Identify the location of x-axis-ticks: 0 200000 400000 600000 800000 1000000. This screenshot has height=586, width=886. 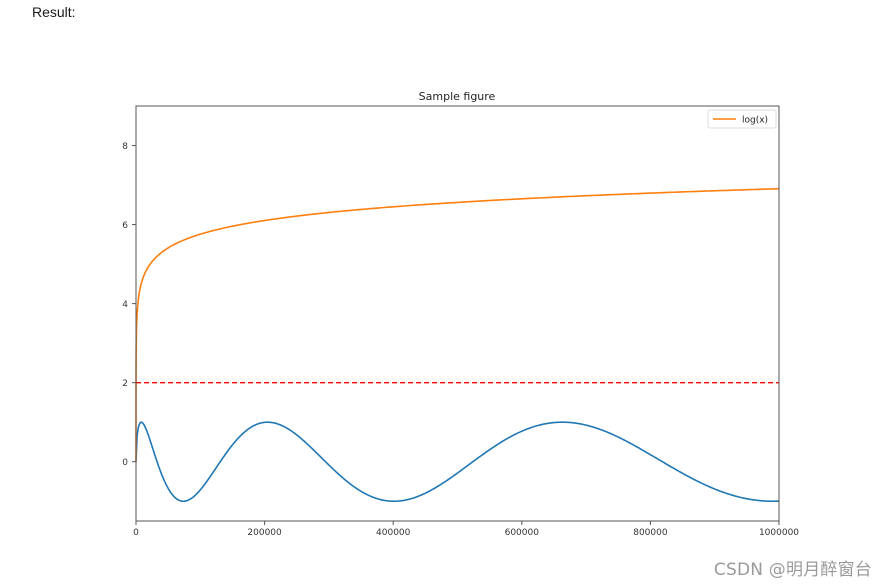
(466, 529).